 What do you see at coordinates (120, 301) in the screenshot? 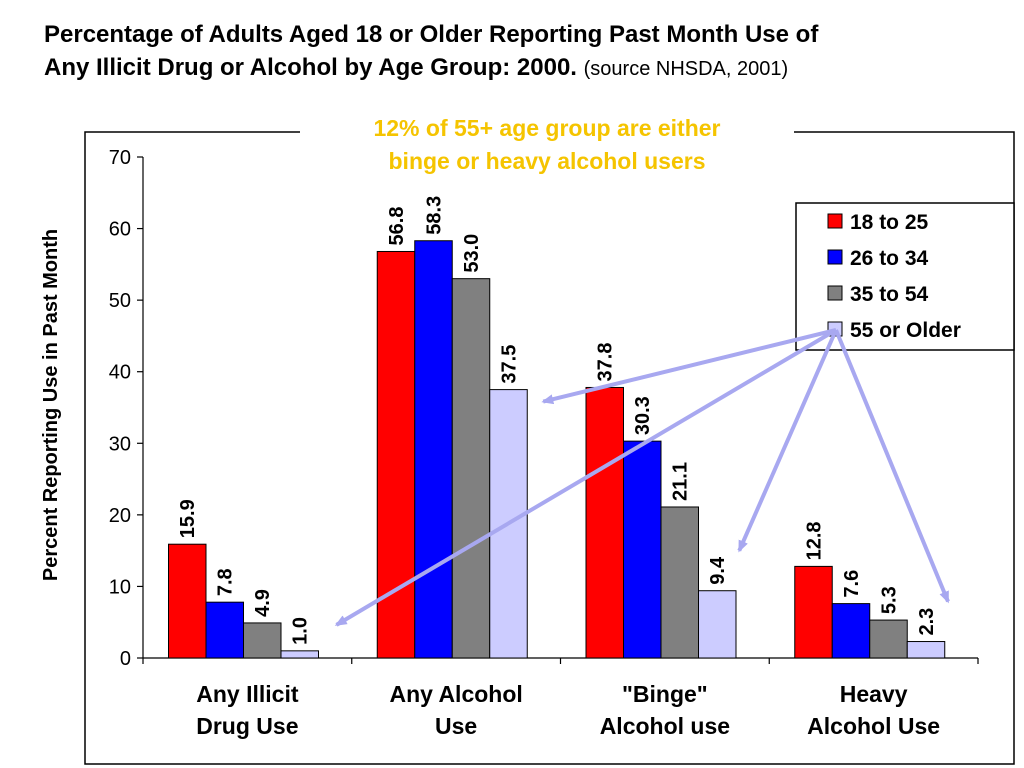
I see `y-tick-label: 50` at bounding box center [120, 301].